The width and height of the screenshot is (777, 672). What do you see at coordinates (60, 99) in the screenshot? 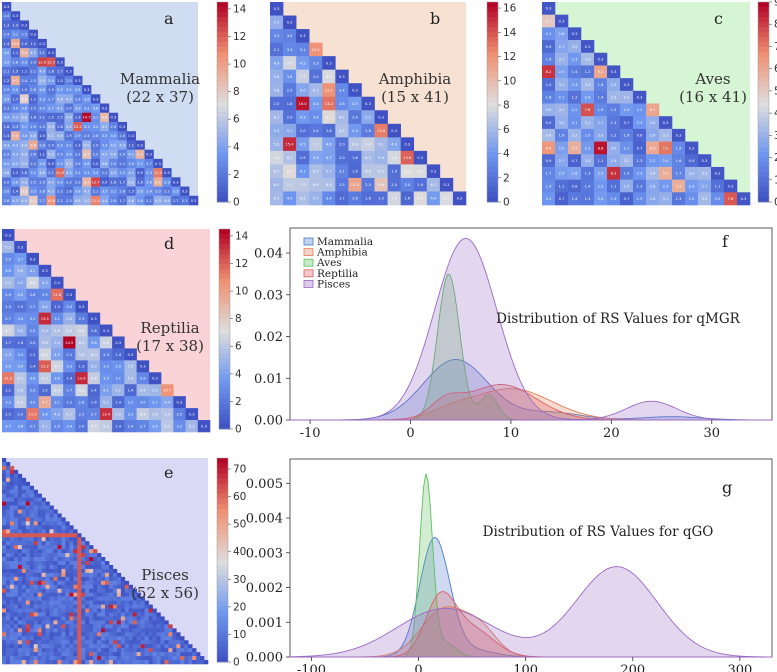
I see `cell-value: 4.8` at bounding box center [60, 99].